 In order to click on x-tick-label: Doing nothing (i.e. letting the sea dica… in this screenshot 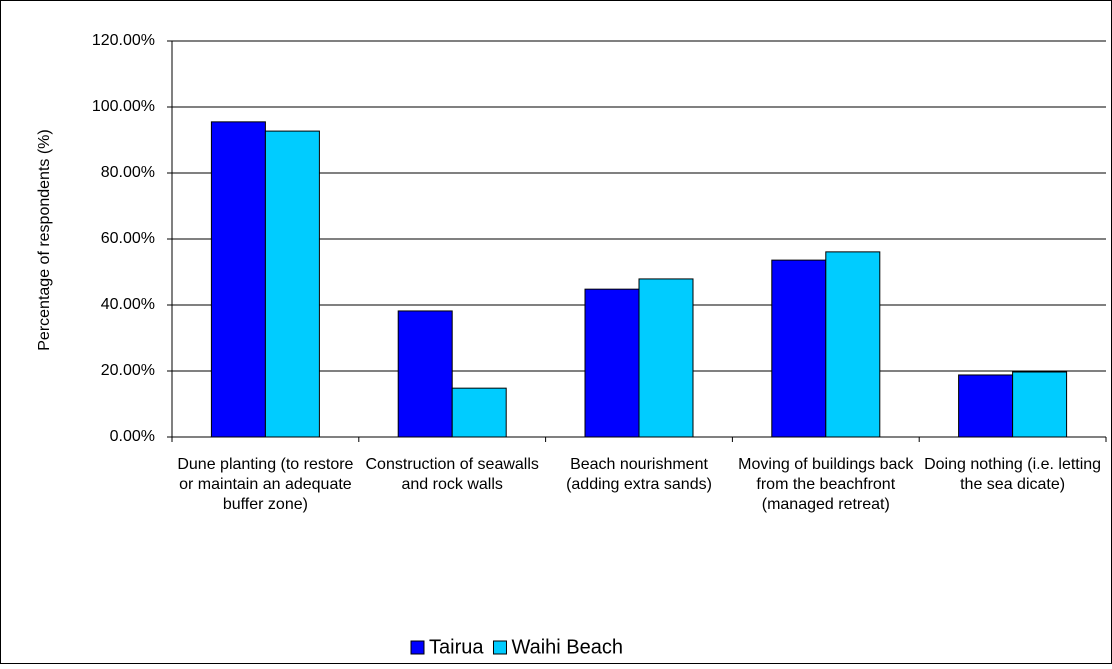, I will do `click(1013, 474)`.